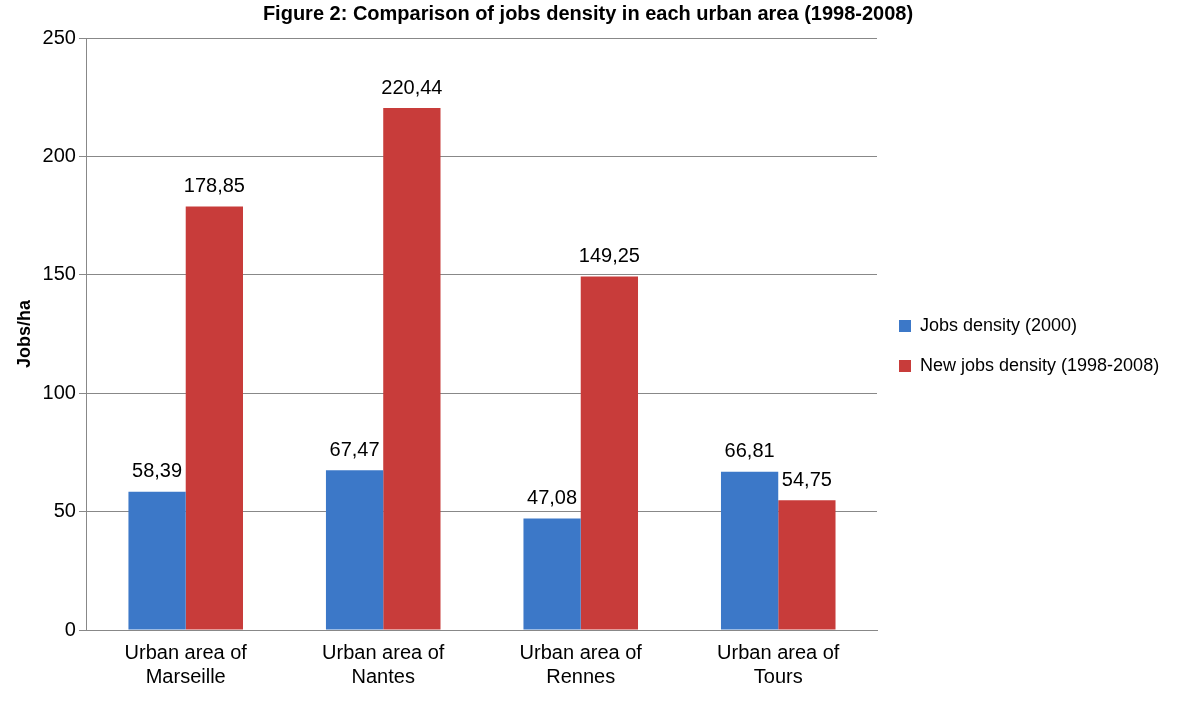 This screenshot has width=1186, height=702. I want to click on data-label: 178,85, so click(214, 185).